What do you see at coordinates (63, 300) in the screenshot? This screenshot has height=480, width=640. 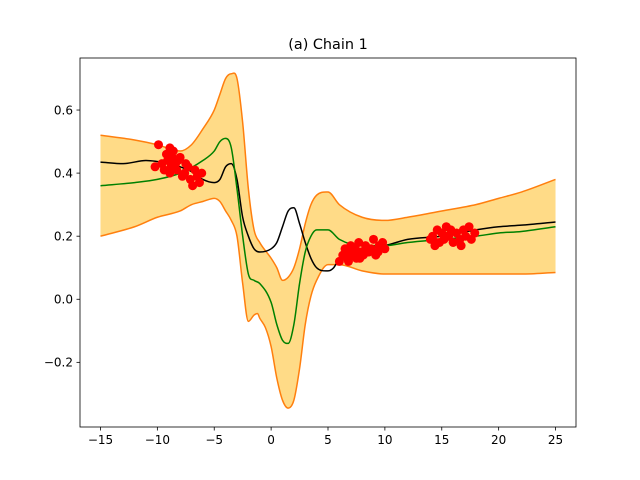 I see `y-tick-label: 0.0` at bounding box center [63, 300].